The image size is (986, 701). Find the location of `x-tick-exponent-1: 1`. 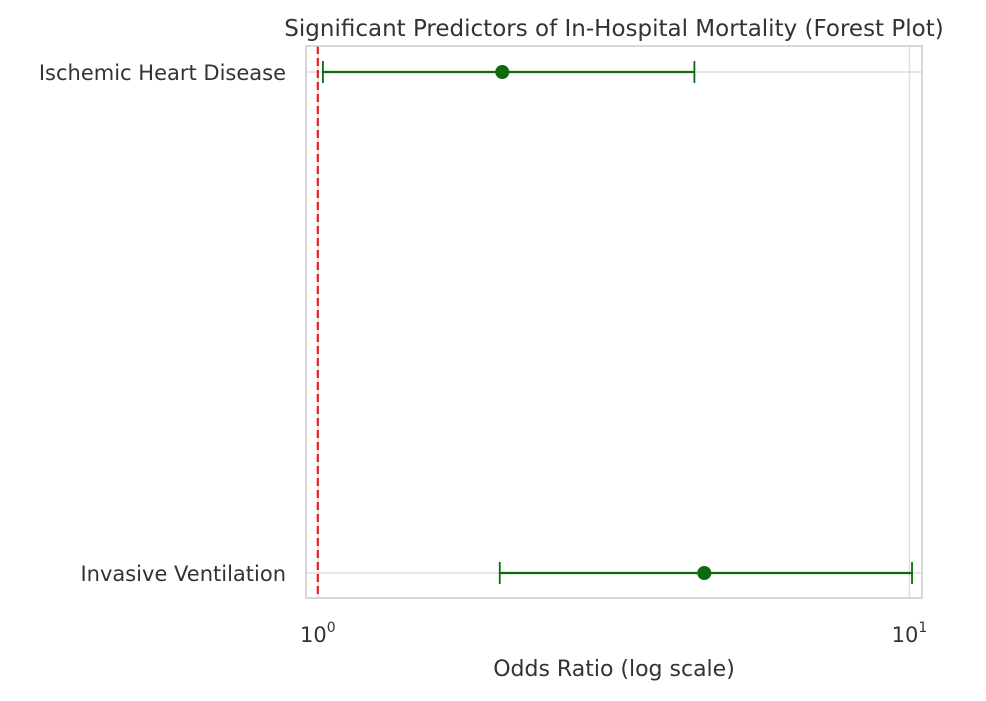

x-tick-exponent-1: 1 is located at coordinates (922, 628).